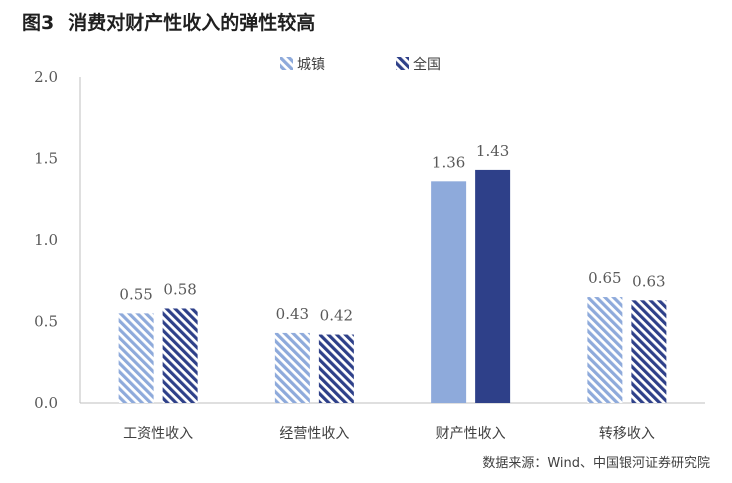  What do you see at coordinates (179, 289) in the screenshot?
I see `data-label-national-0: 0.58` at bounding box center [179, 289].